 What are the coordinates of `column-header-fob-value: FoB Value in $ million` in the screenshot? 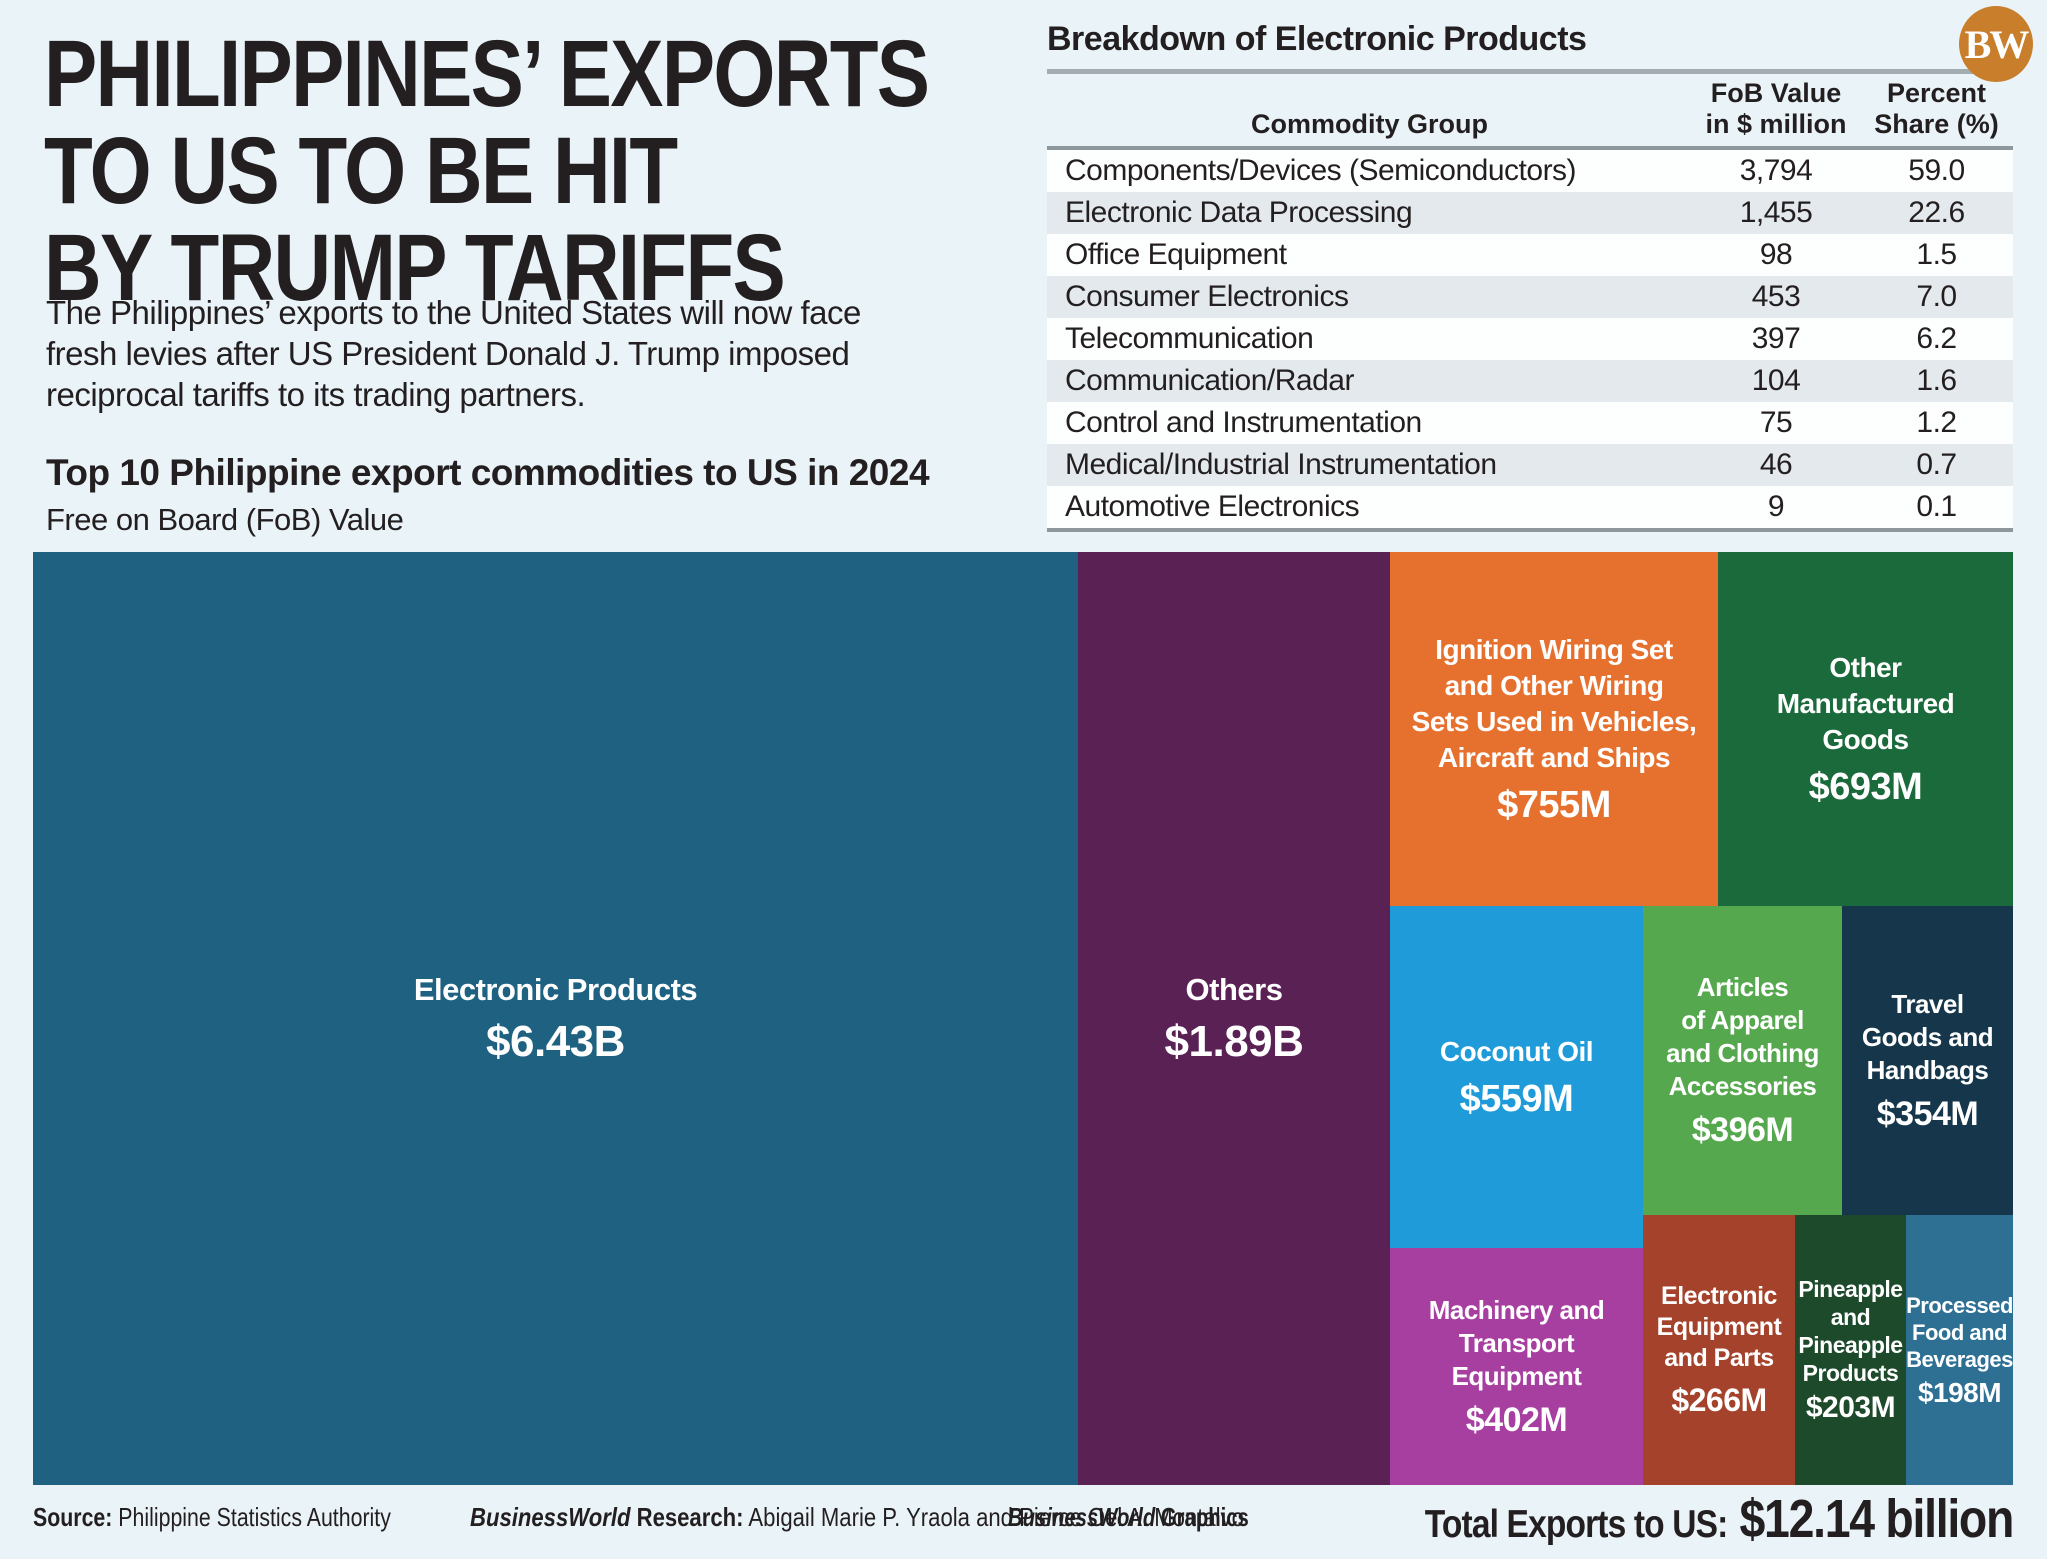 It's located at (1776, 108).